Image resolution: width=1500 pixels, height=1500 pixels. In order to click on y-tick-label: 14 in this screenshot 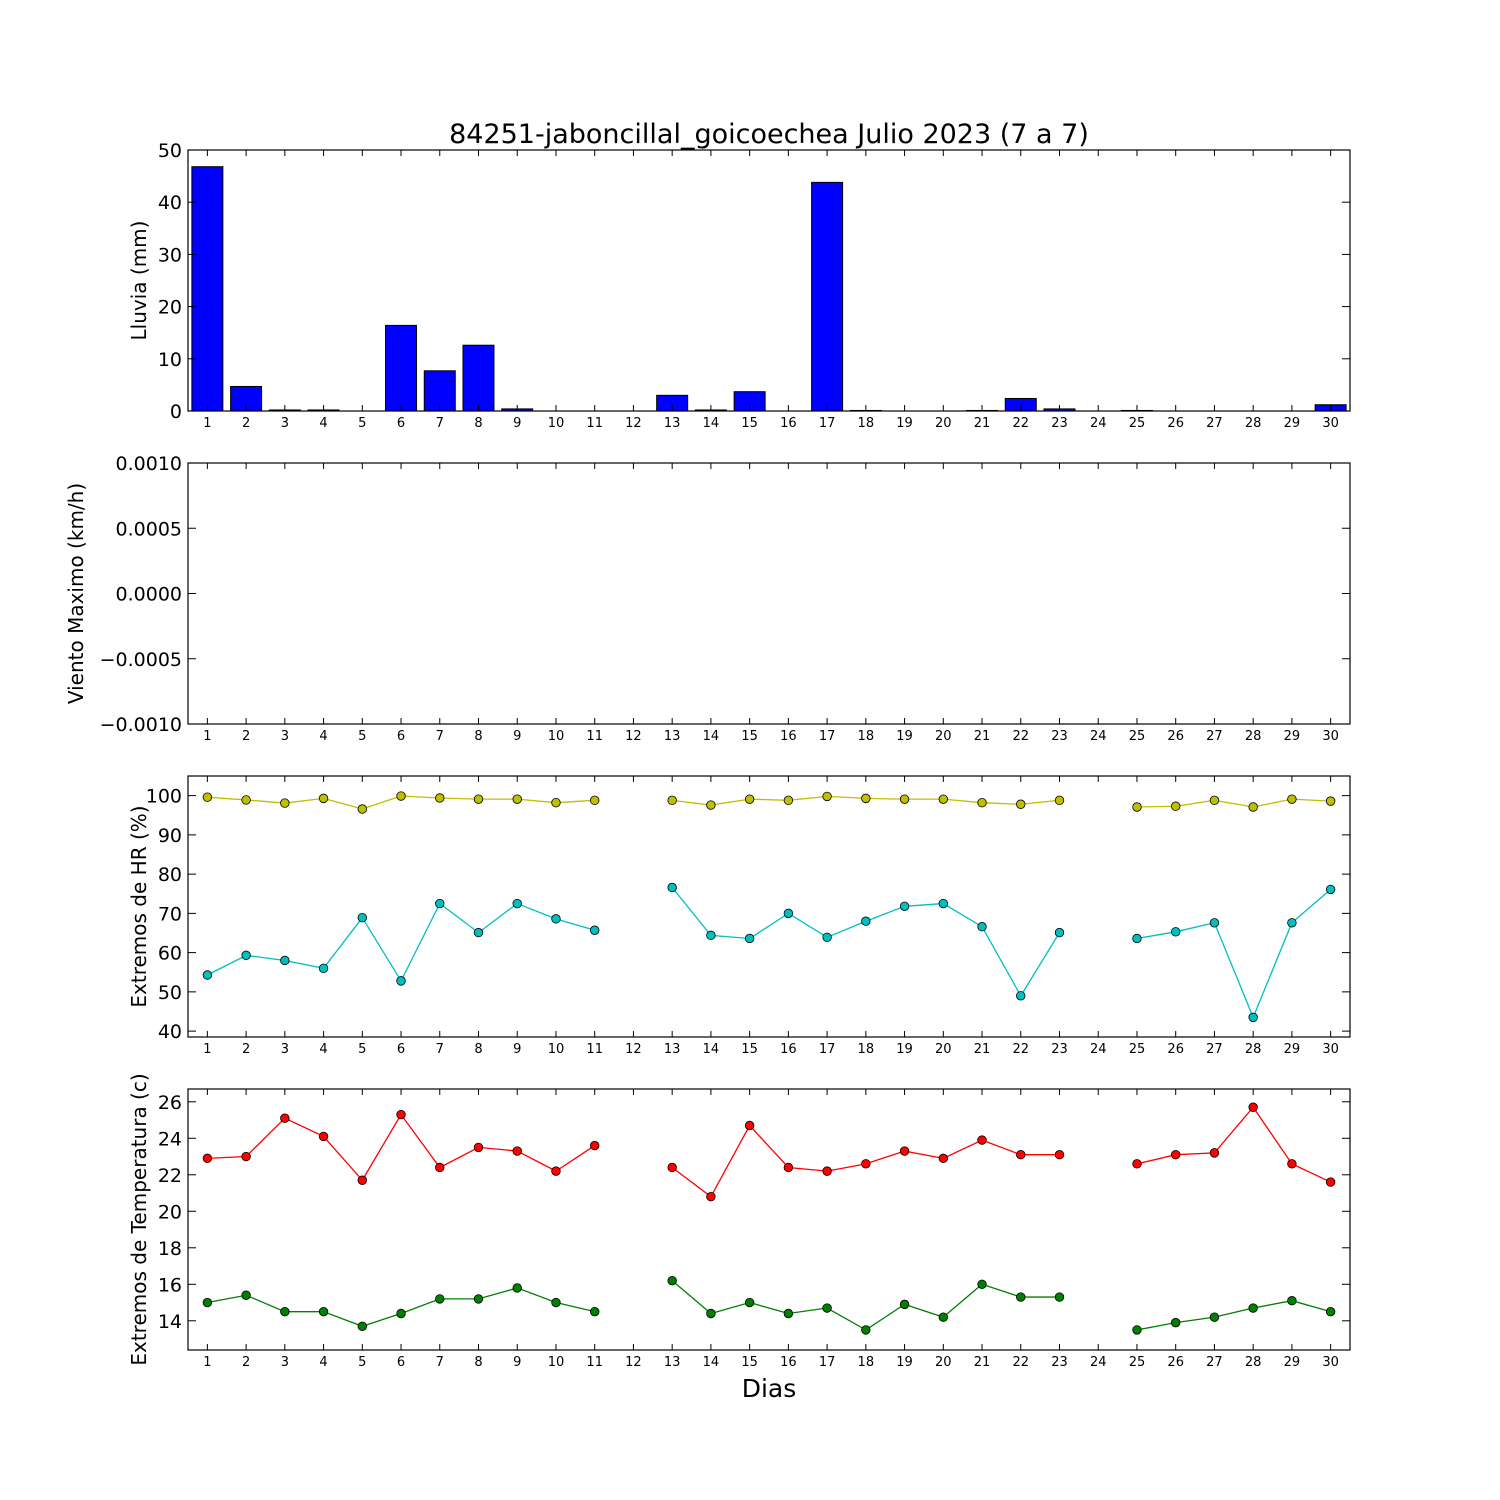, I will do `click(170, 1322)`.